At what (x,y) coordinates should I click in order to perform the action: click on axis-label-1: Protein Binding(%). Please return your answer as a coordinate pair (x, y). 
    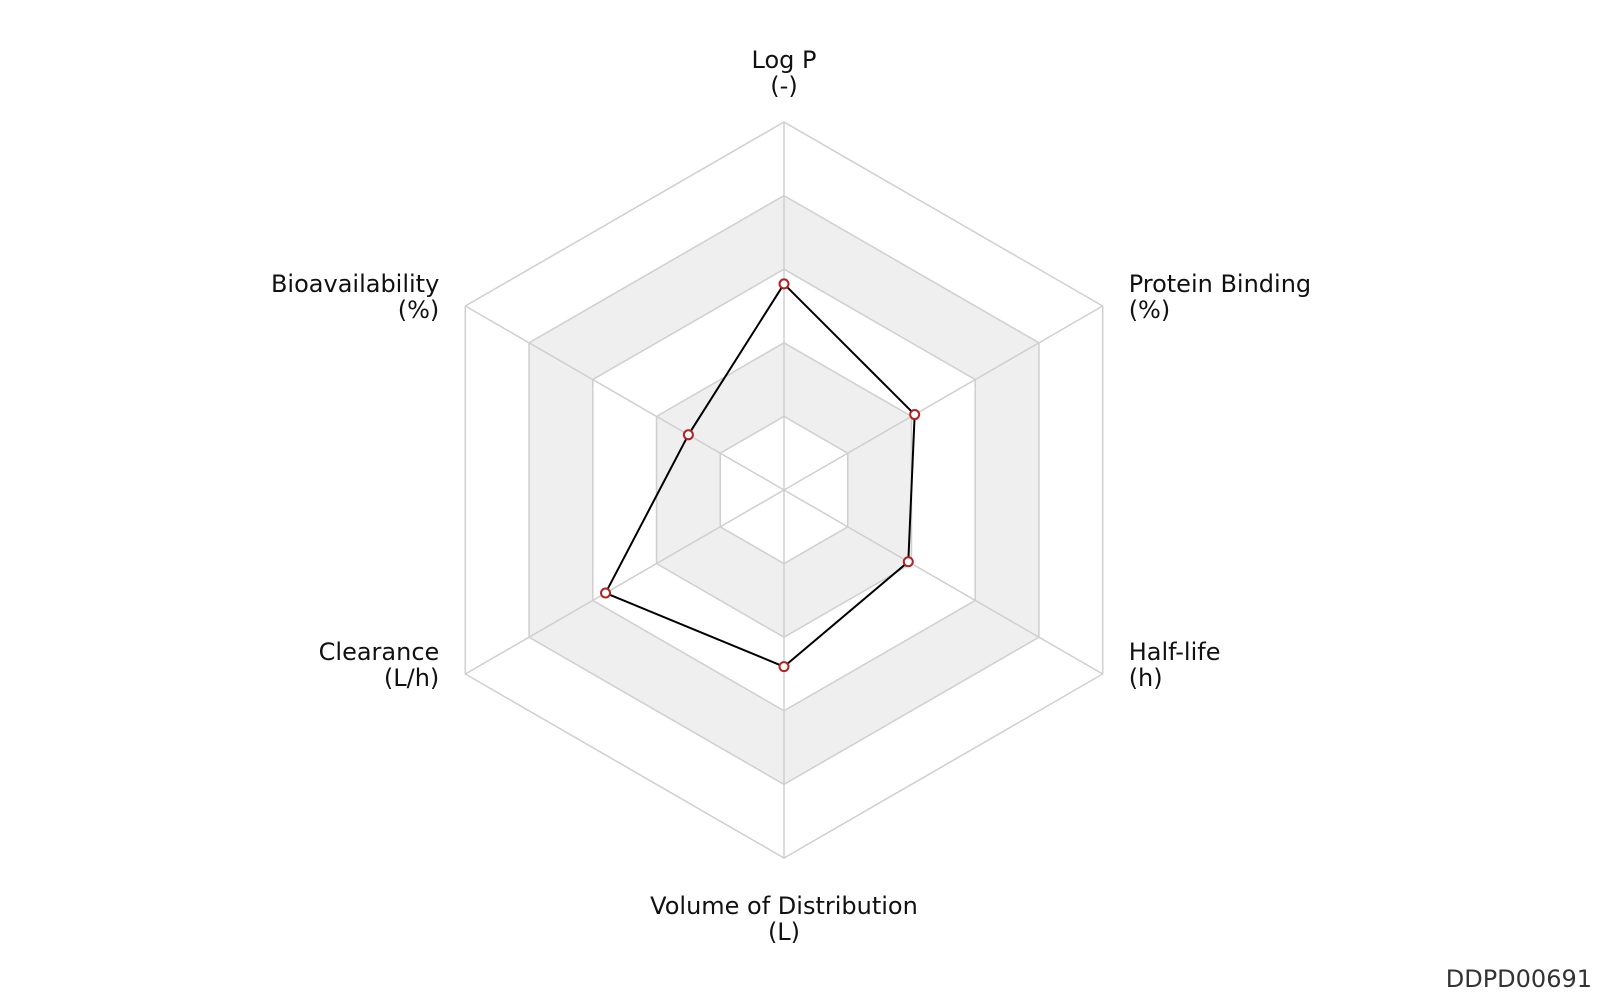
    Looking at the image, I should click on (1220, 297).